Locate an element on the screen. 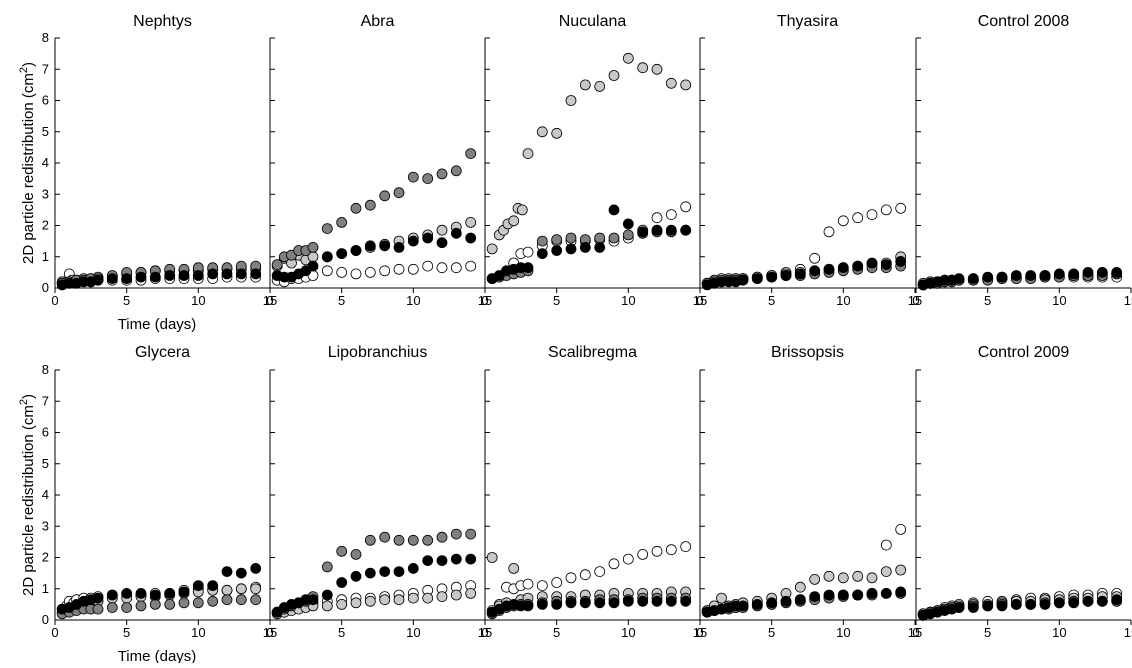 The image size is (1132, 668). panel-title: Thyasira is located at coordinates (807, 21).